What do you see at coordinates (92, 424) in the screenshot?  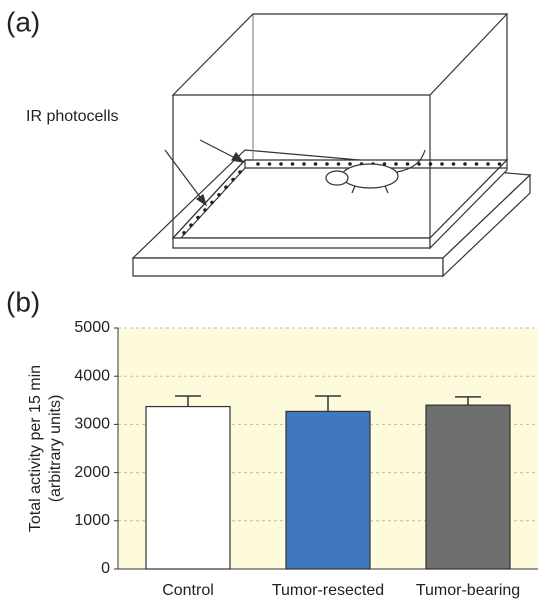 I see `y-tick-label: 3000` at bounding box center [92, 424].